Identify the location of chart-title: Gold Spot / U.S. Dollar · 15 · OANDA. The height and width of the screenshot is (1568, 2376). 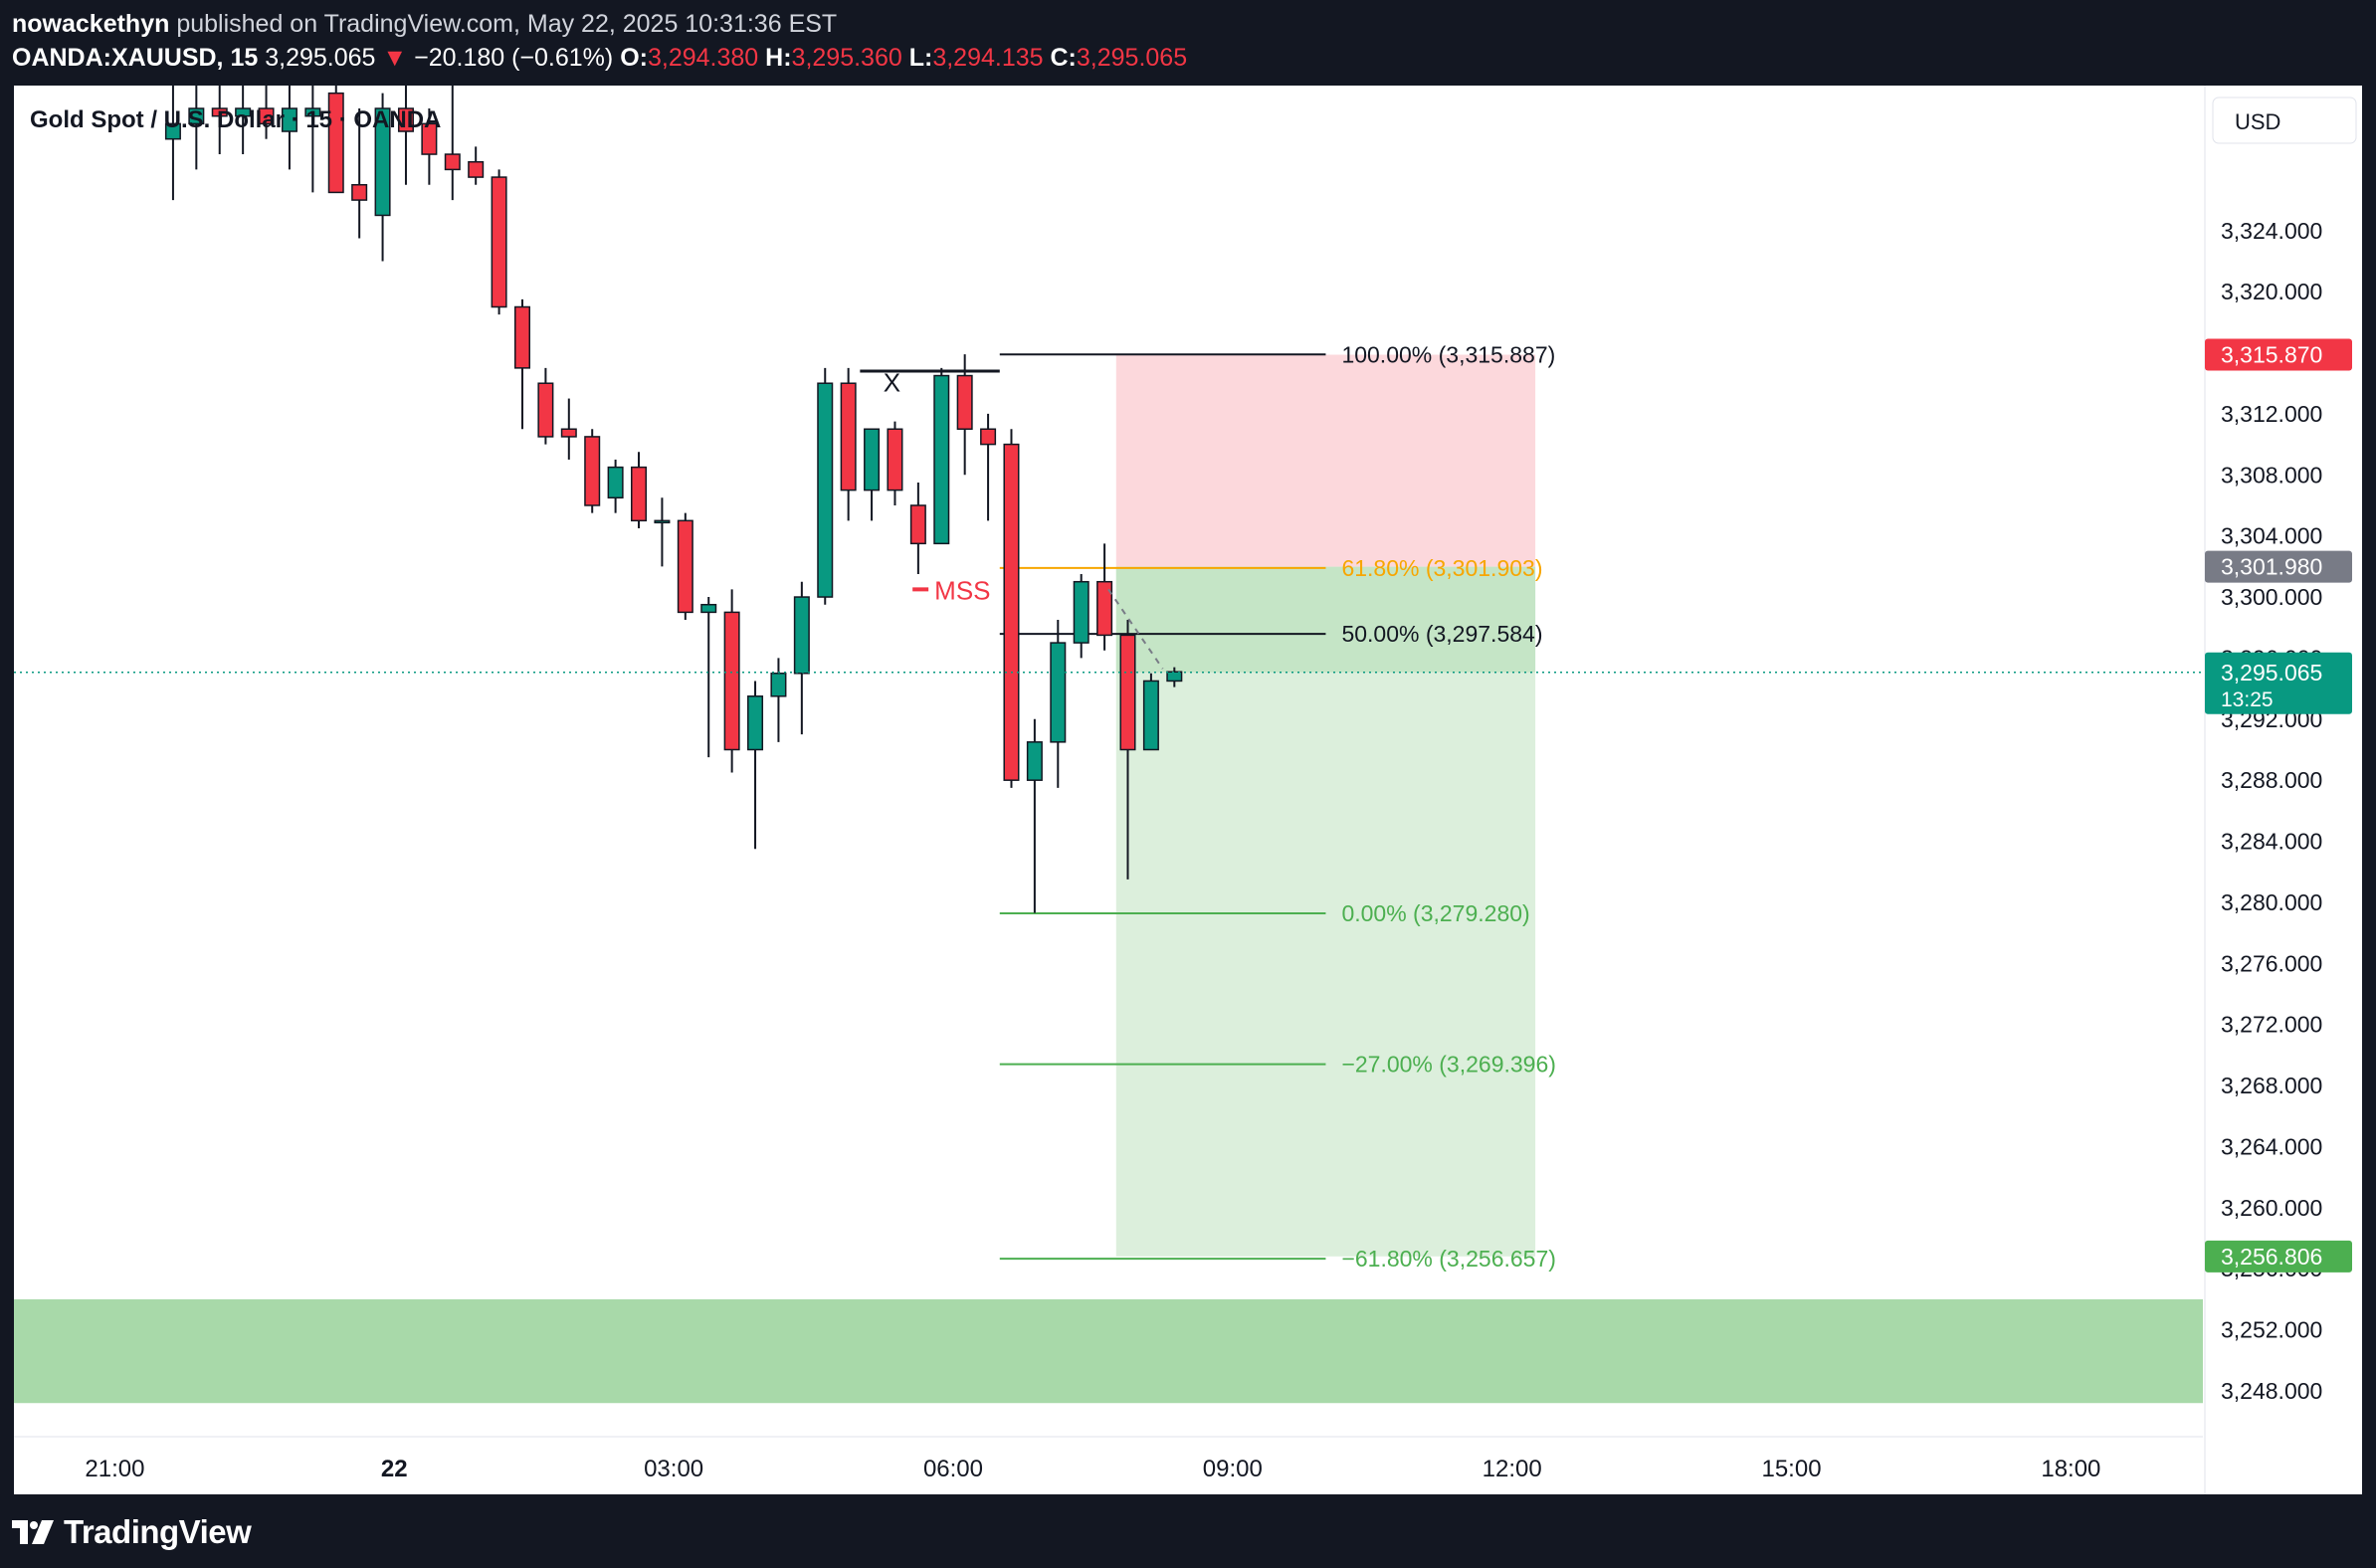
(235, 119).